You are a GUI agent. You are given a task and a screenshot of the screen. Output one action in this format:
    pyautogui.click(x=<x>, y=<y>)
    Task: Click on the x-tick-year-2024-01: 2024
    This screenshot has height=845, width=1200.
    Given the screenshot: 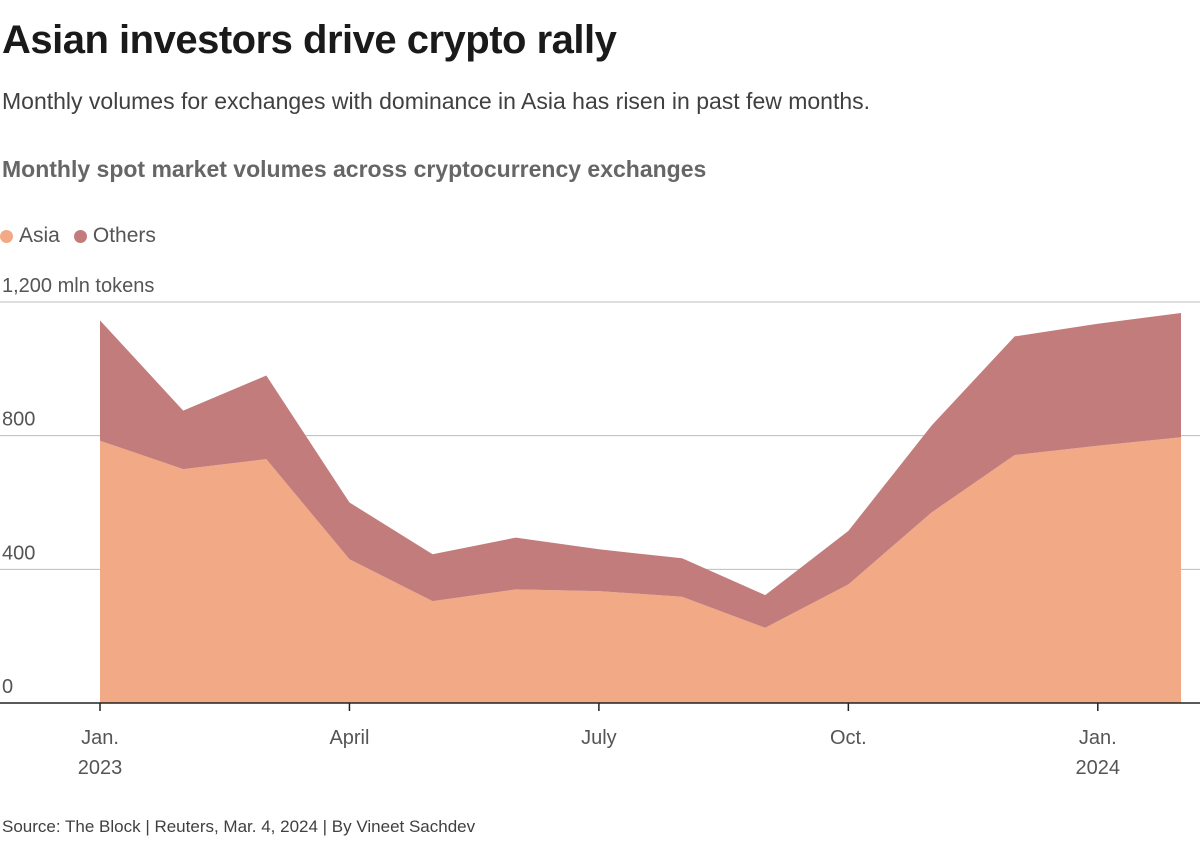 What is the action you would take?
    pyautogui.click(x=1098, y=768)
    